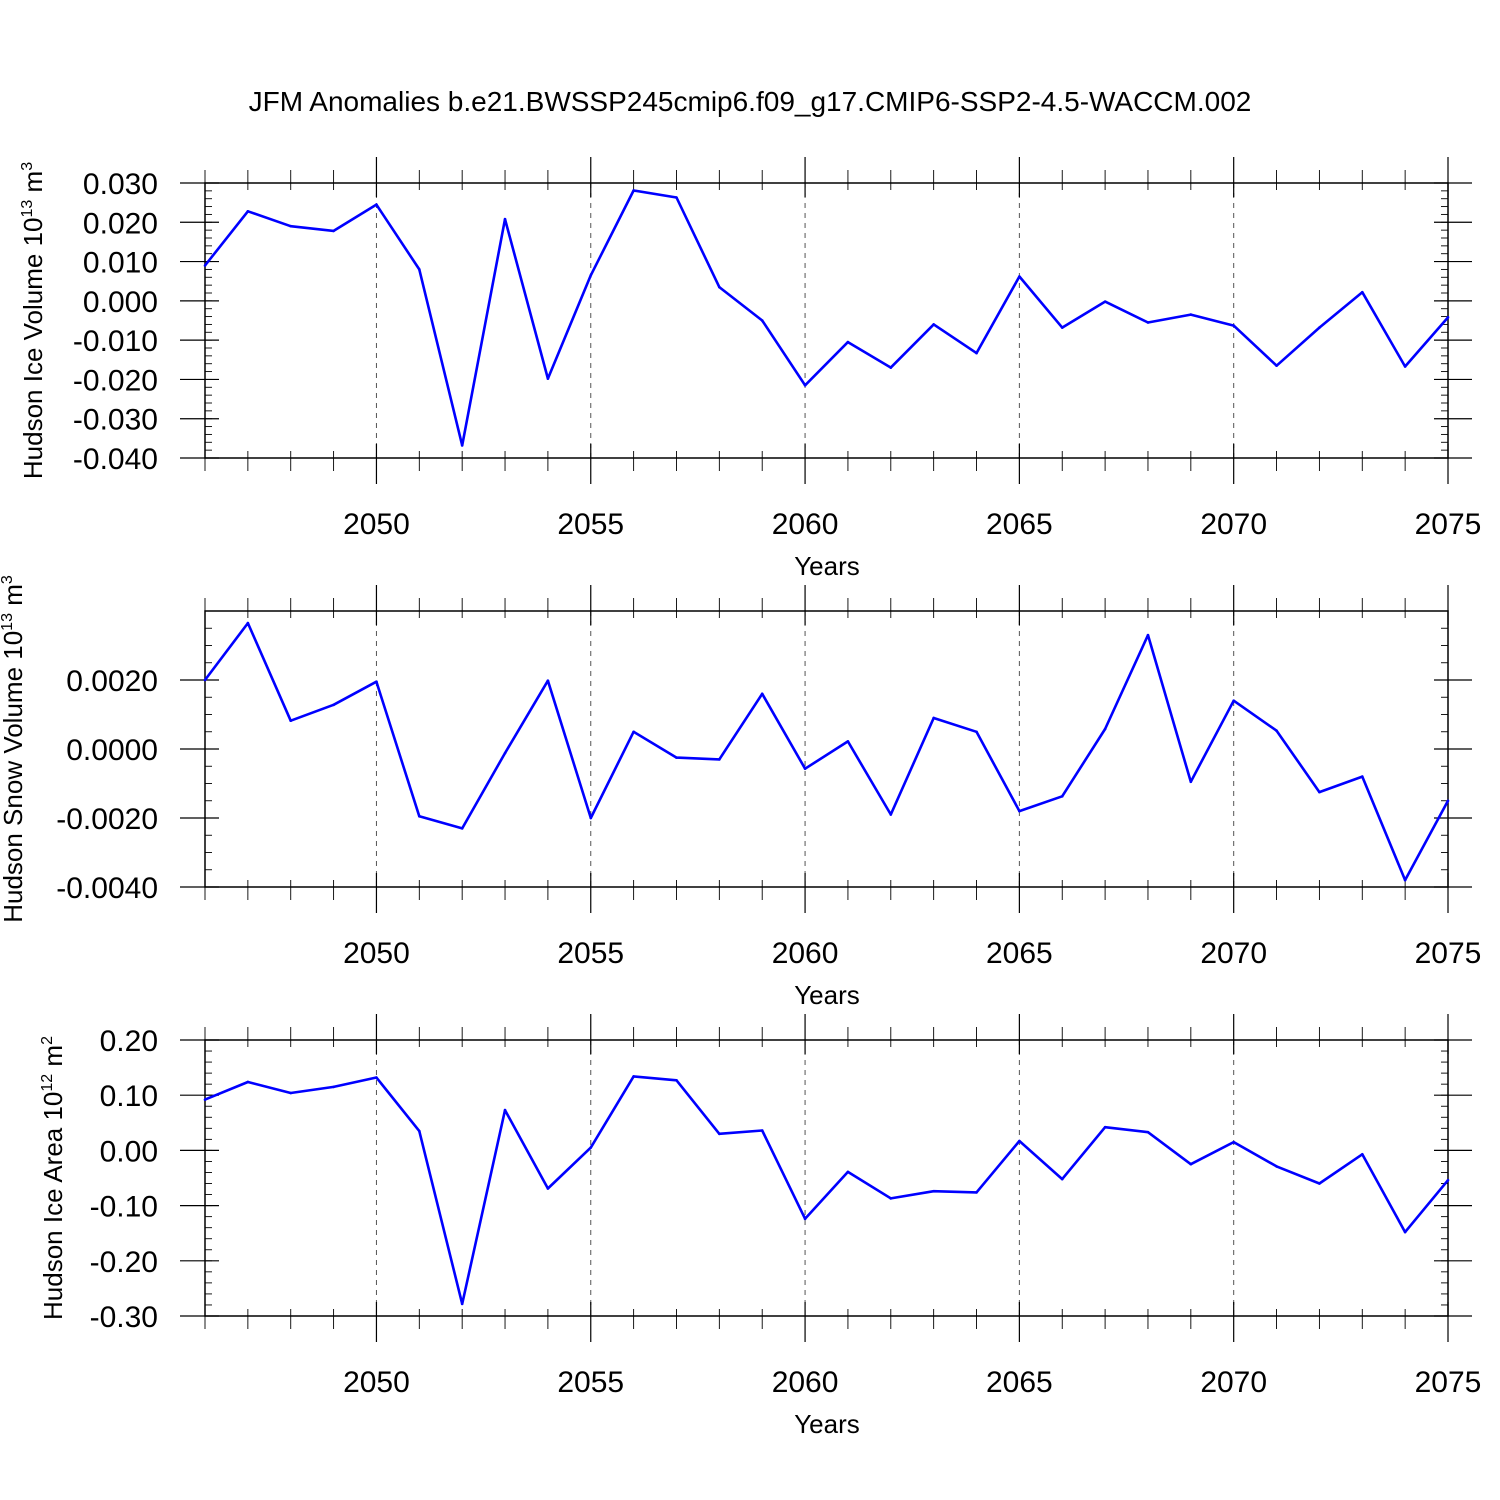 The width and height of the screenshot is (1500, 1500). What do you see at coordinates (120, 223) in the screenshot?
I see `y-tick-label: 0.020` at bounding box center [120, 223].